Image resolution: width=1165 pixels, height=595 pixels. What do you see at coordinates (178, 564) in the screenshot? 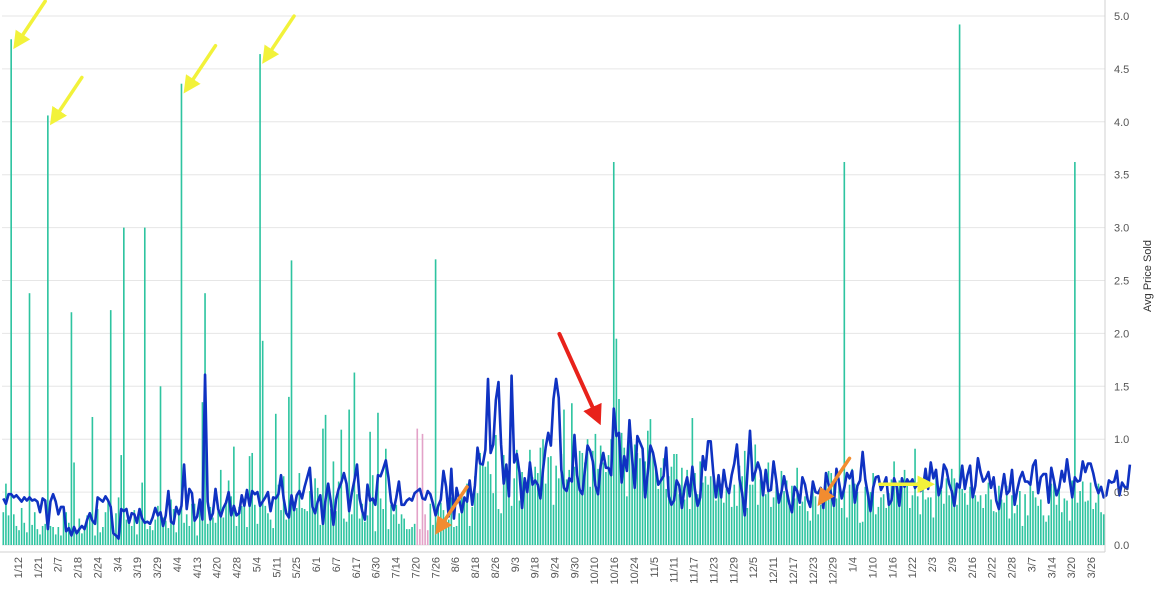
I see `x-tick-label: 4/4` at bounding box center [178, 564].